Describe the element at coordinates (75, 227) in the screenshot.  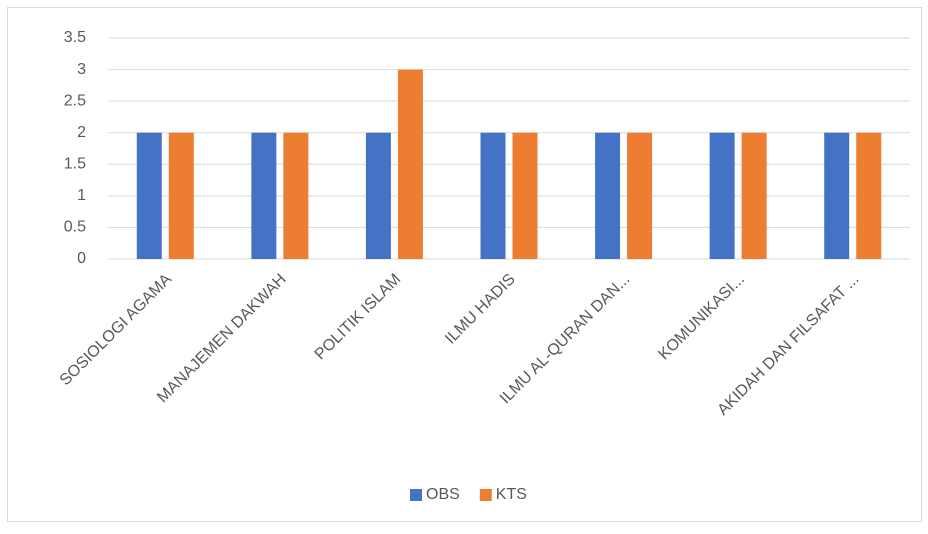
I see `y-tick-label: 0.5` at that location.